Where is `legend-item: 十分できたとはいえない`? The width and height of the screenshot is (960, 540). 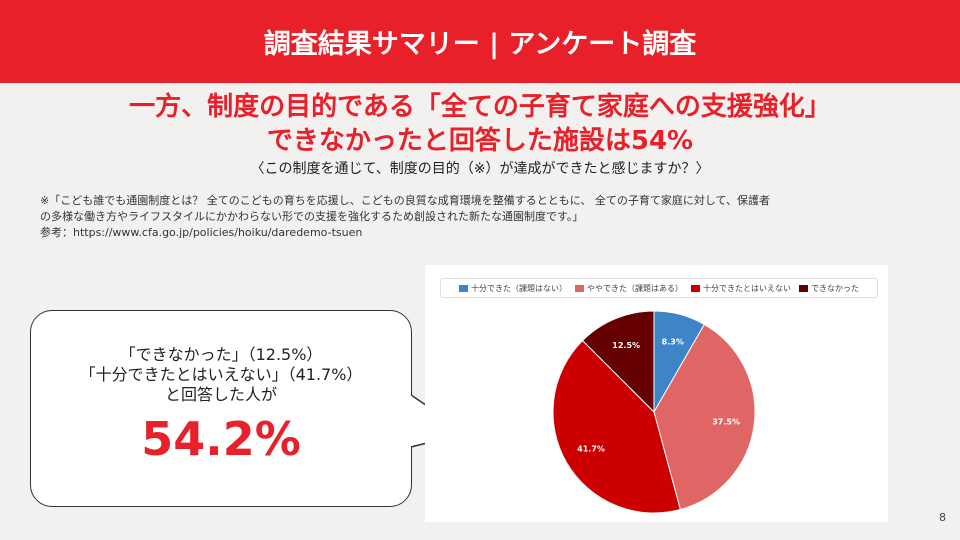 legend-item: 十分できたとはいえない is located at coordinates (741, 288).